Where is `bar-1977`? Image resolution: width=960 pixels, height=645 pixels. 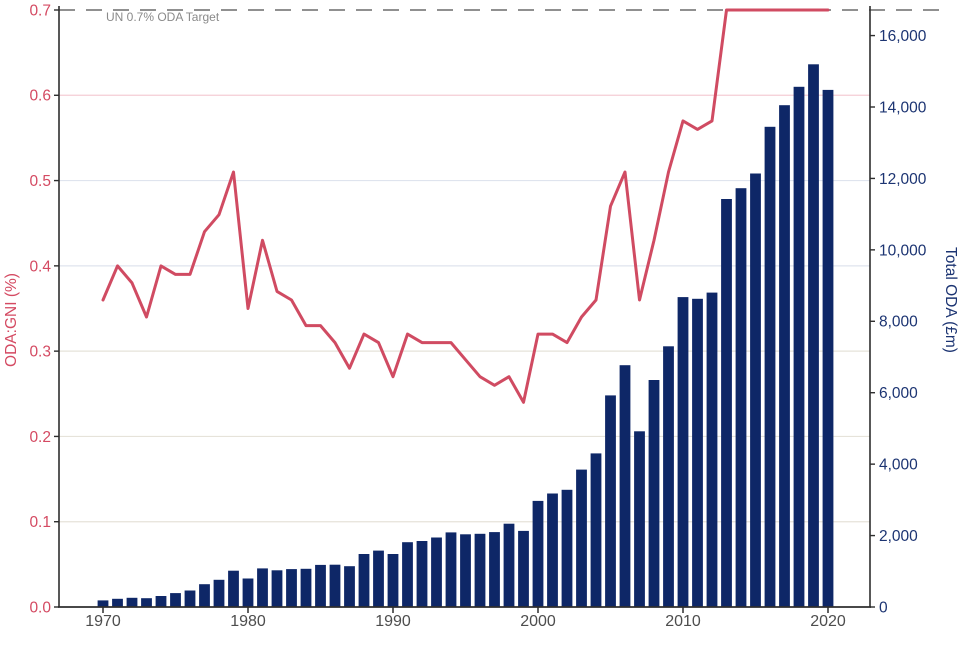 bar-1977 is located at coordinates (204, 595).